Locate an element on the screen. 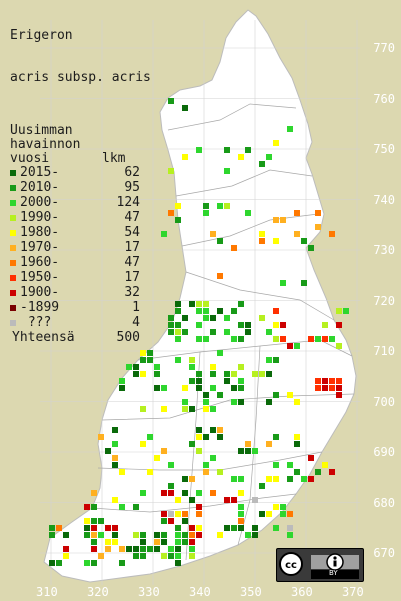 The width and height of the screenshot is (401, 601). y-tick-label: 720 is located at coordinates (384, 300).